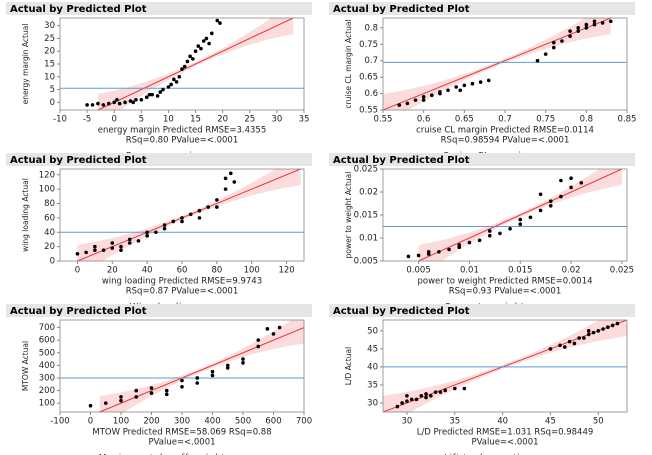 The height and width of the screenshot is (455, 652). Describe the element at coordinates (60, 120) in the screenshot. I see `x-tick-label: -10` at that location.